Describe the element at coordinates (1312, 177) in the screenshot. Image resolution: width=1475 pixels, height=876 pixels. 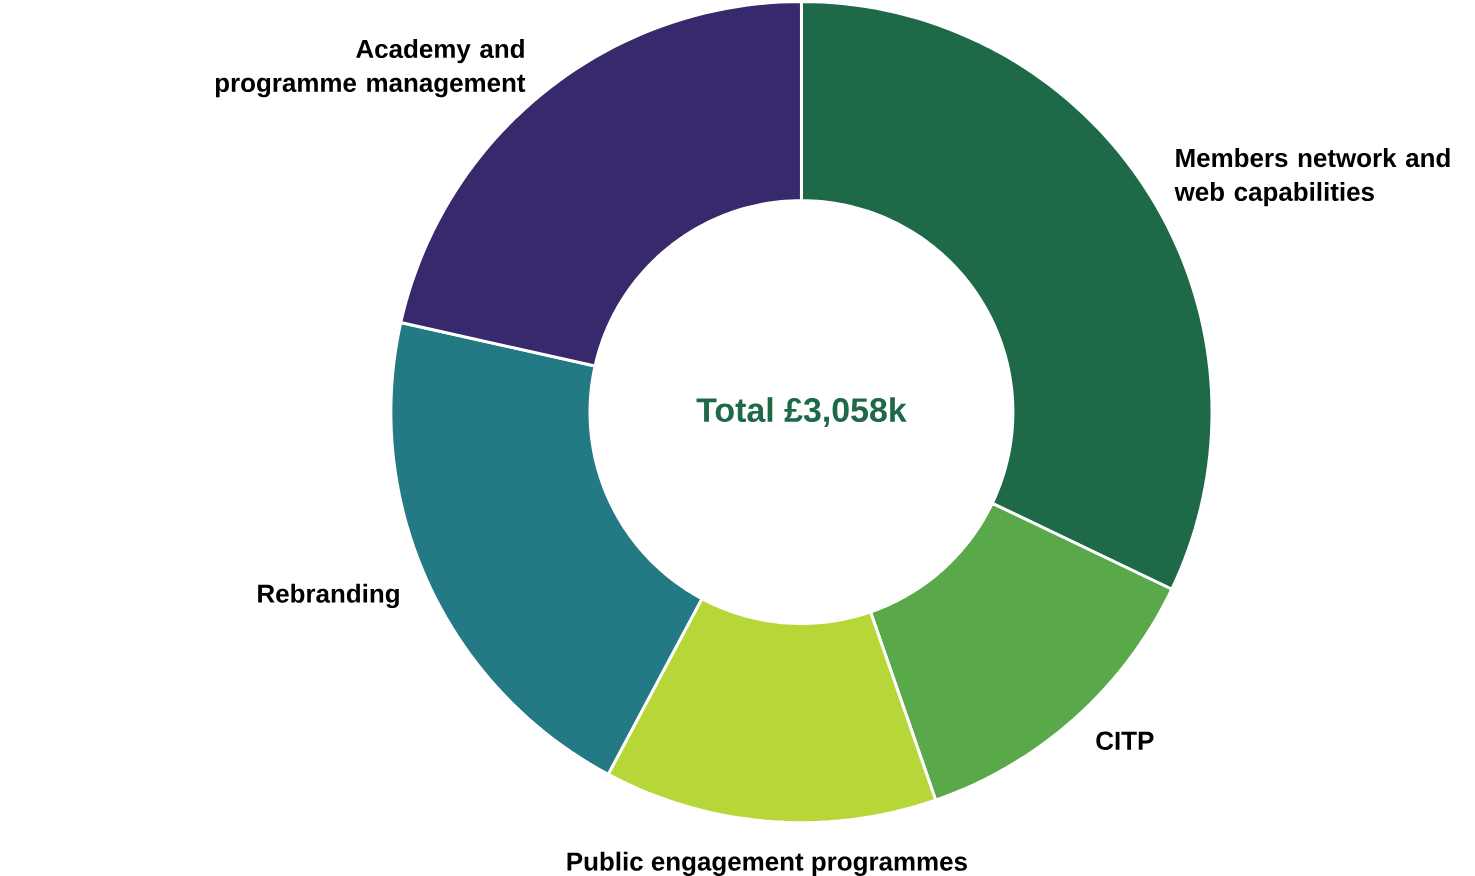
I see `slice-label: Members network and web capabilities` at that location.